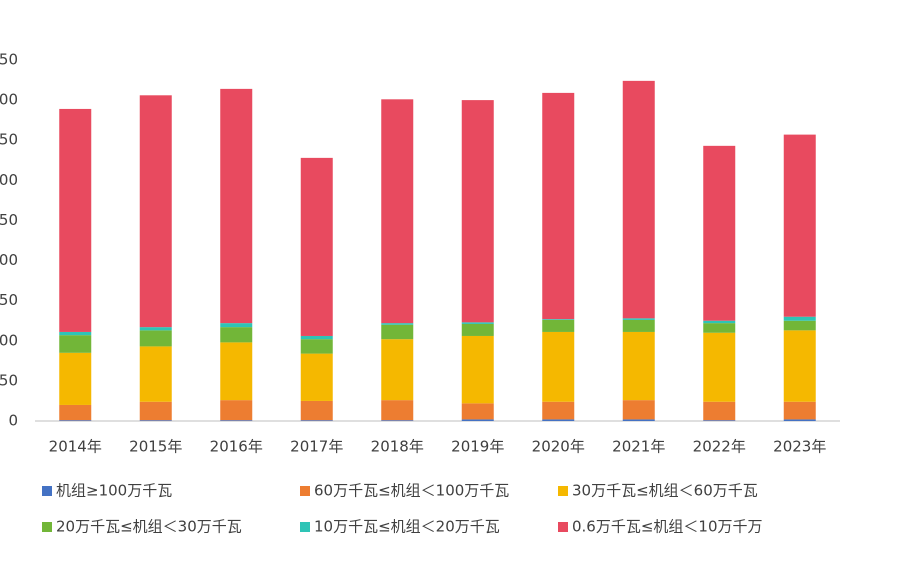 This screenshot has width=897, height=569. What do you see at coordinates (638, 447) in the screenshot?
I see `x-tick-label: 2021年` at bounding box center [638, 447].